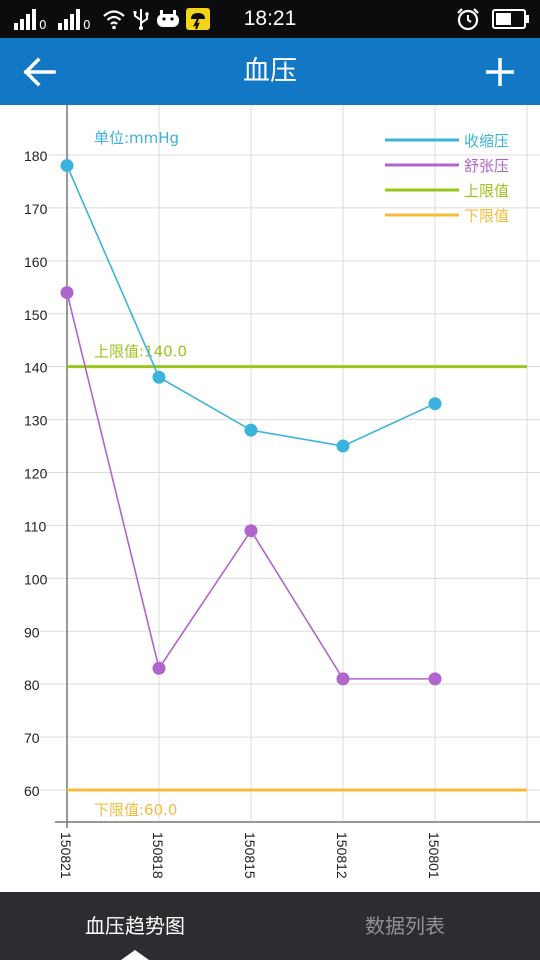  I want to click on x-tick-label: 150815, so click(250, 855).